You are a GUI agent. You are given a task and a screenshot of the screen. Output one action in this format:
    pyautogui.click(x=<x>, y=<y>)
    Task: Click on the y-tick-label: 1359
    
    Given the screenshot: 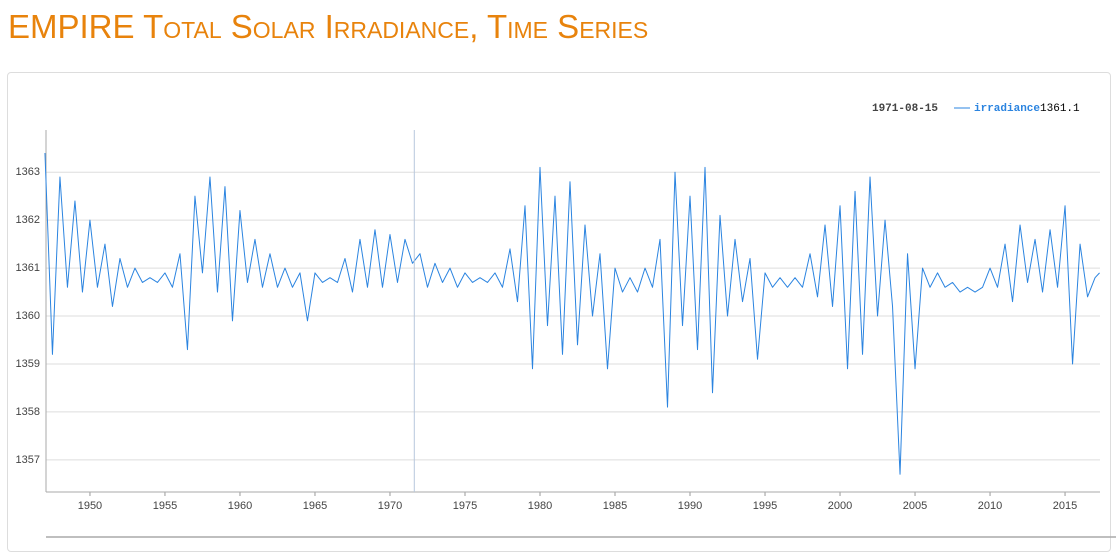 What is the action you would take?
    pyautogui.click(x=28, y=364)
    